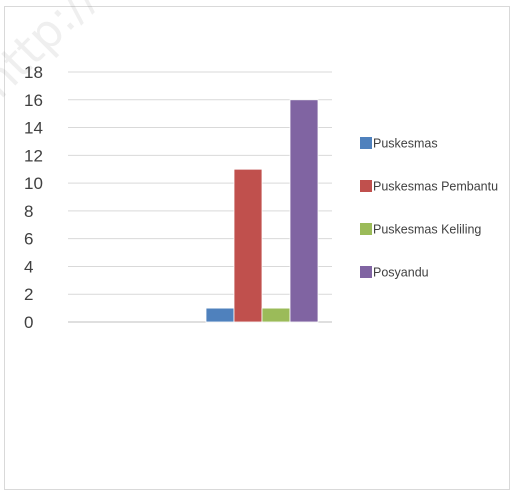  Describe the element at coordinates (276, 315) in the screenshot. I see `bar-puskesmas-keliling` at that location.